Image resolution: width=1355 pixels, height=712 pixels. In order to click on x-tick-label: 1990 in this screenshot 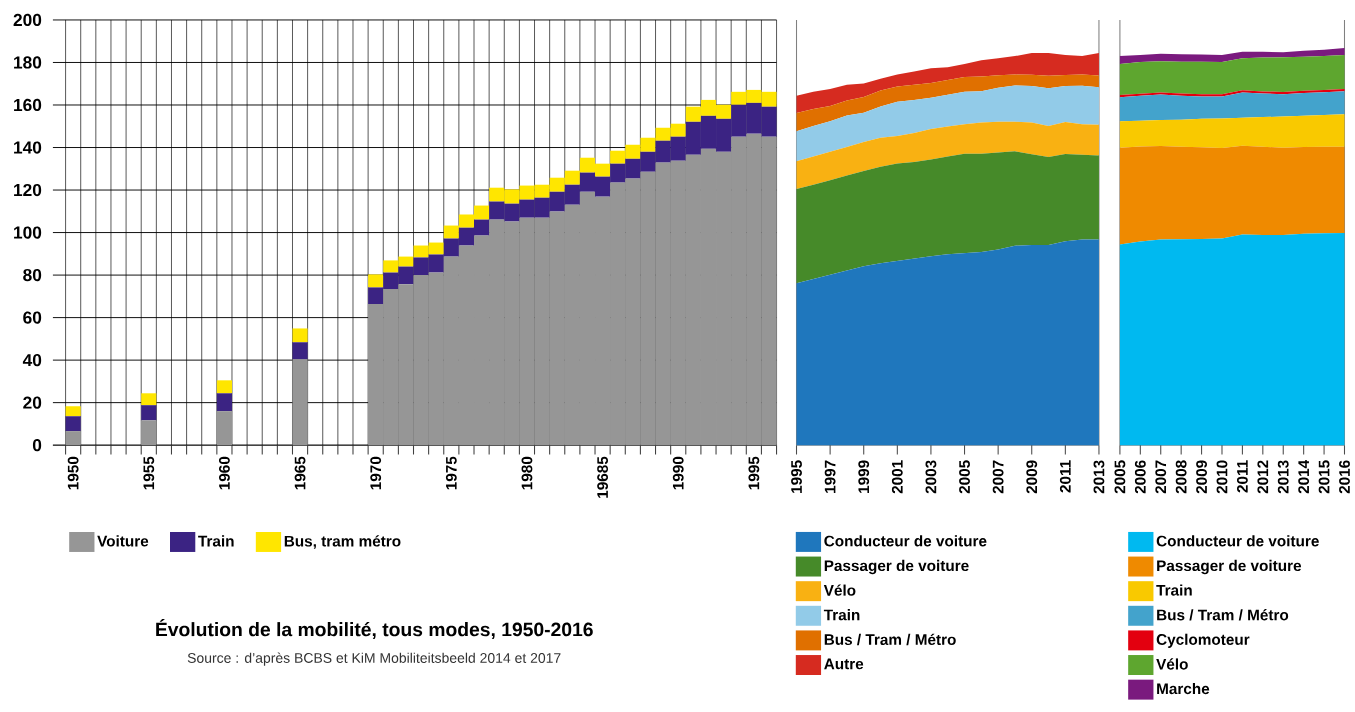, I will do `click(678, 473)`.